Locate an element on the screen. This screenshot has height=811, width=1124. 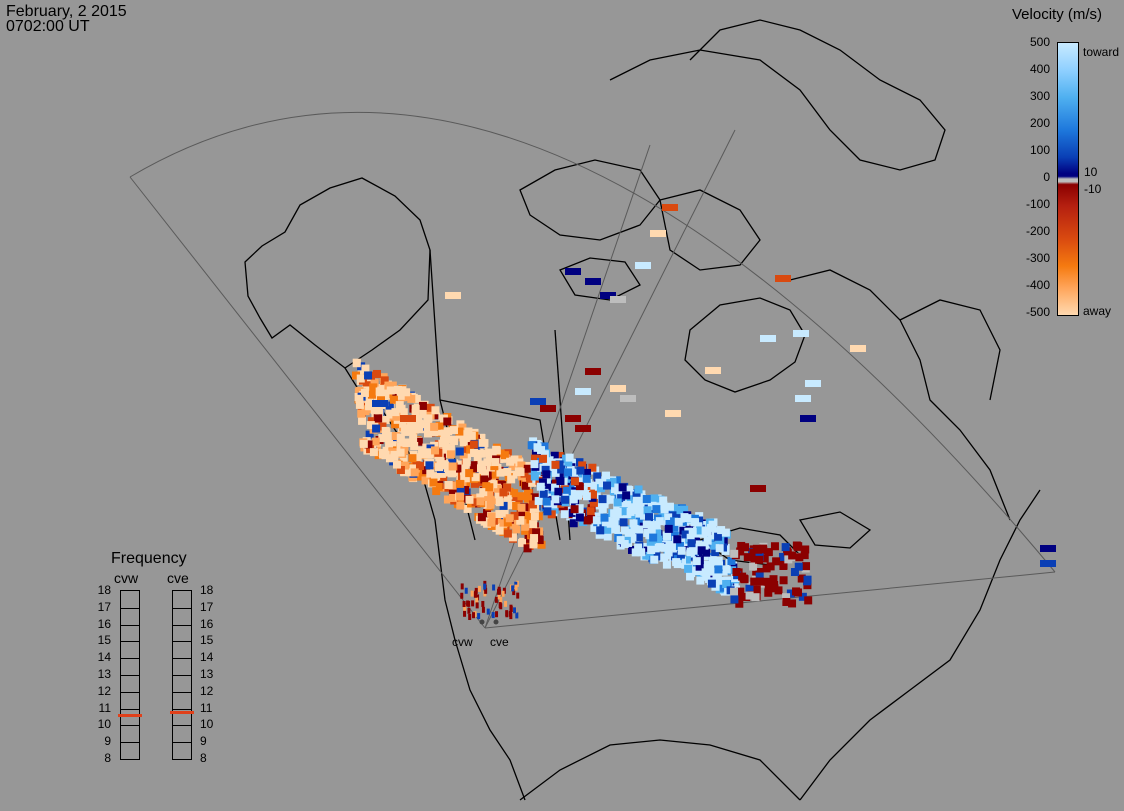
velocity-tick-label: 300 is located at coordinates (1039, 96).